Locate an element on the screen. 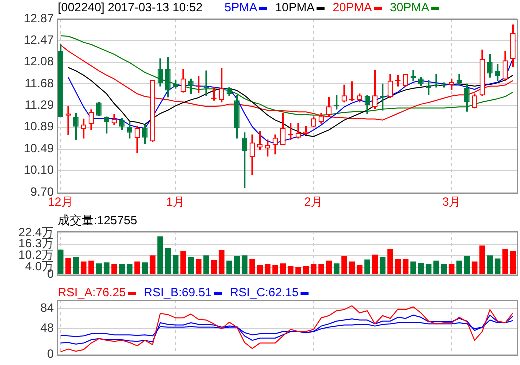 The height and width of the screenshot is (365, 520). y-tick-label: 16.3万 is located at coordinates (36, 243).